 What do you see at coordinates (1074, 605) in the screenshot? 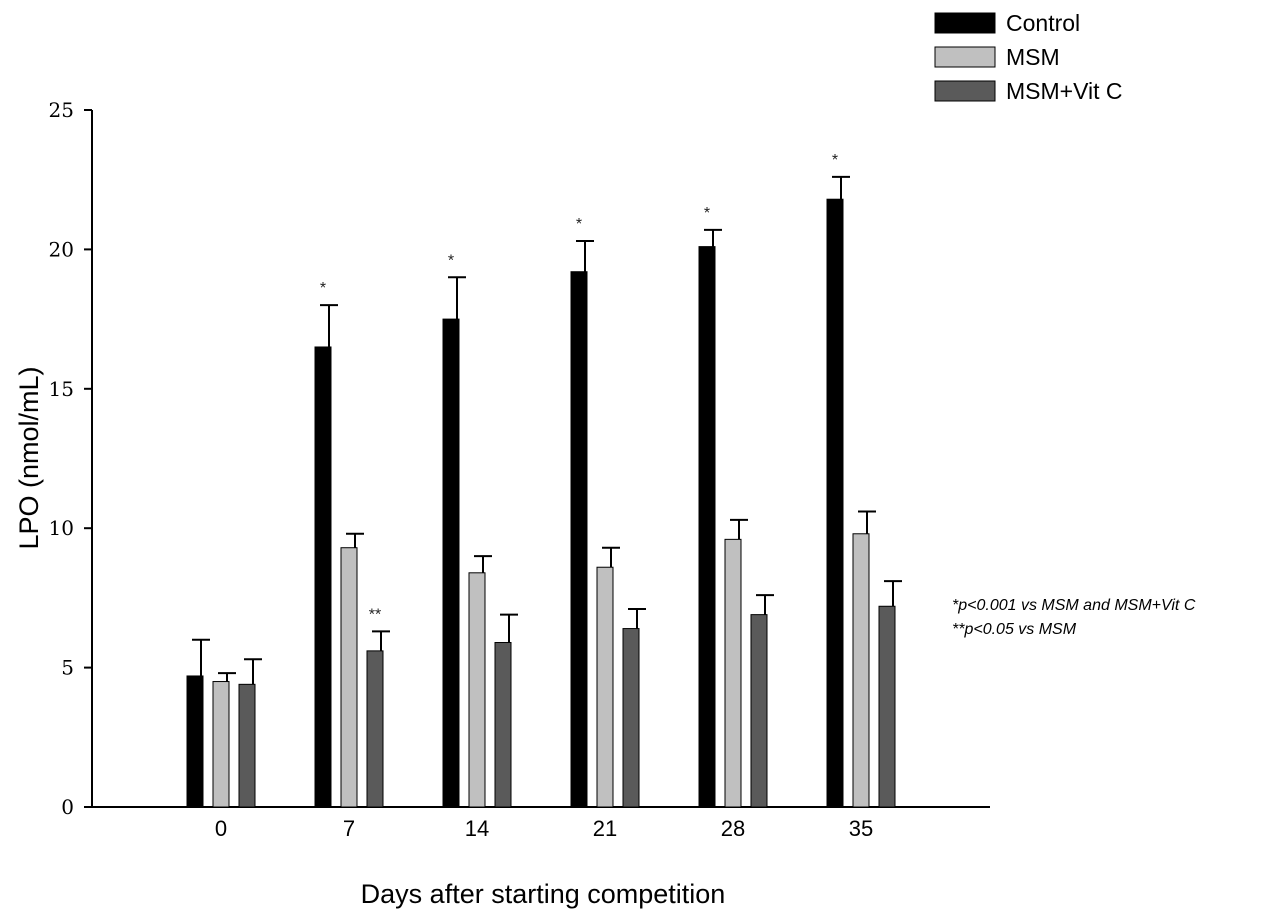
I see `footnote-1: *p<0.001 vs MSM and MSM+Vit C` at bounding box center [1074, 605].